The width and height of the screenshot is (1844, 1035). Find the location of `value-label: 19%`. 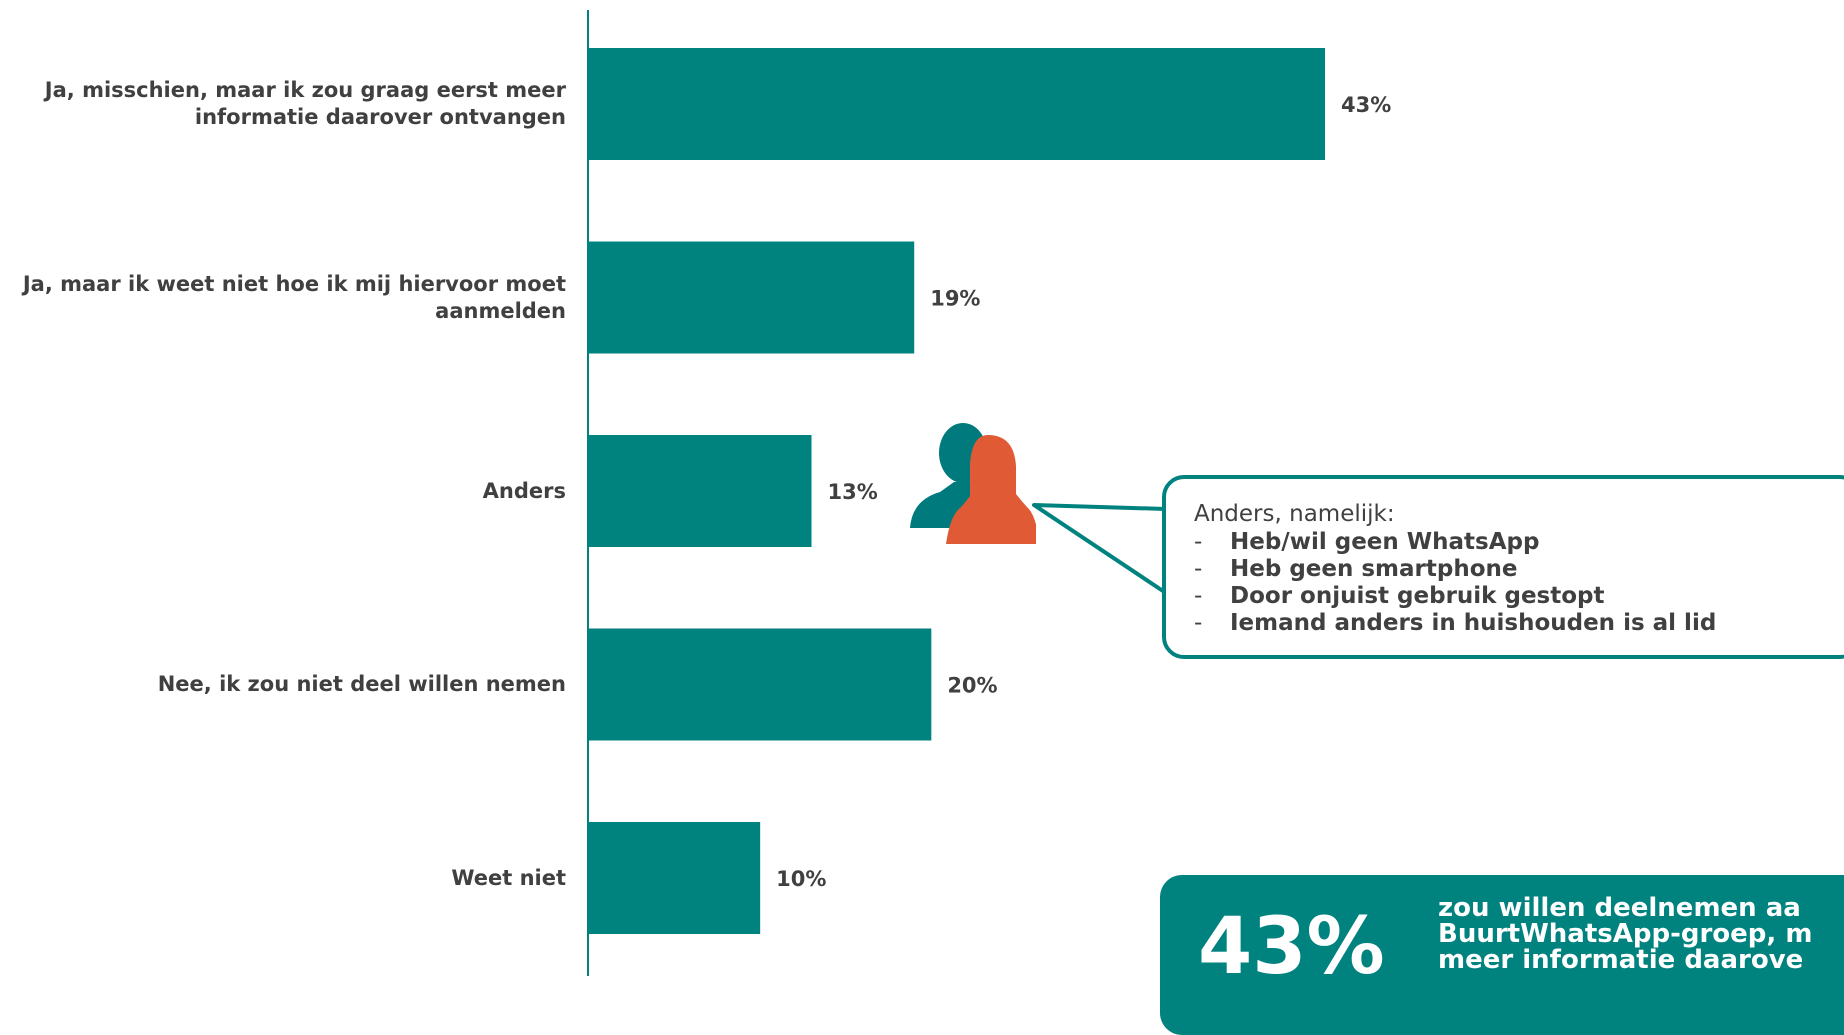

value-label: 19% is located at coordinates (955, 299).